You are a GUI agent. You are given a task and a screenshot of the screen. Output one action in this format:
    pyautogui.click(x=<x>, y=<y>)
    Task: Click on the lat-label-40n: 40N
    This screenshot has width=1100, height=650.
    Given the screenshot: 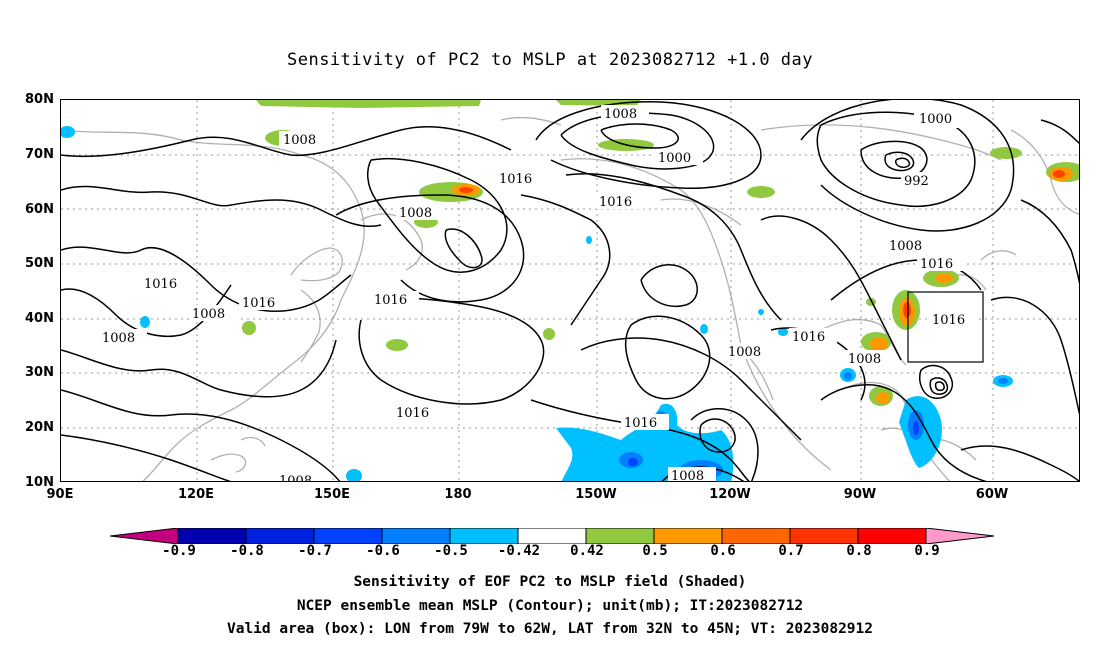 What is the action you would take?
    pyautogui.click(x=39, y=318)
    